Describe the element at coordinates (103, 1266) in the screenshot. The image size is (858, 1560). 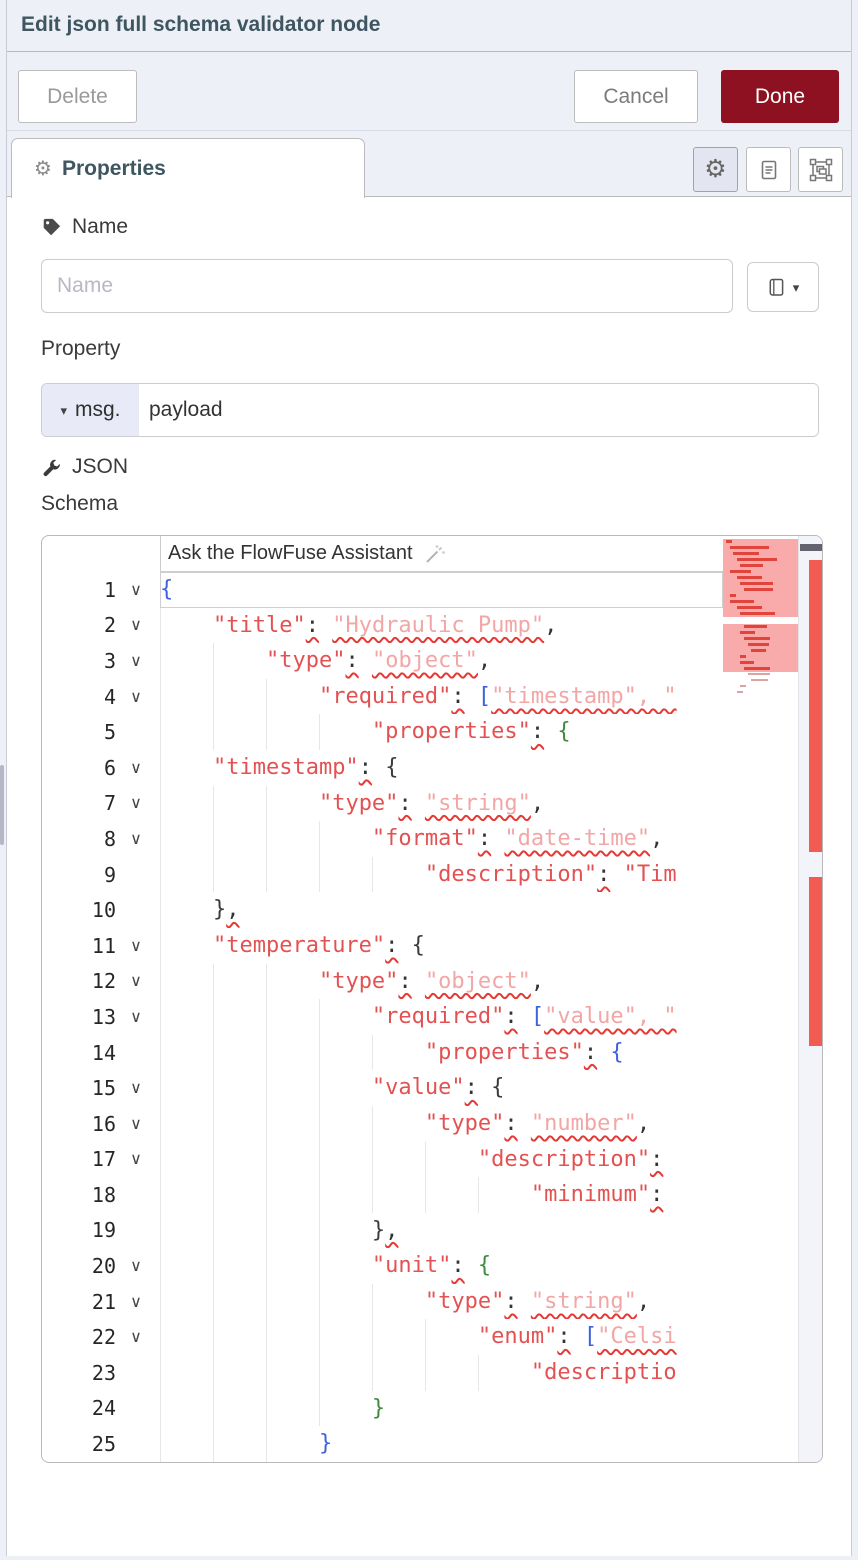
I see `line-number: 20` at that location.